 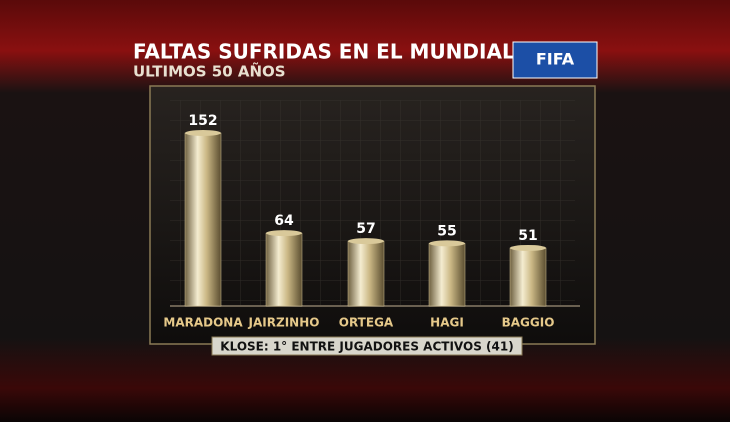 I want to click on x-tick-label: BAGGIO, so click(x=528, y=323).